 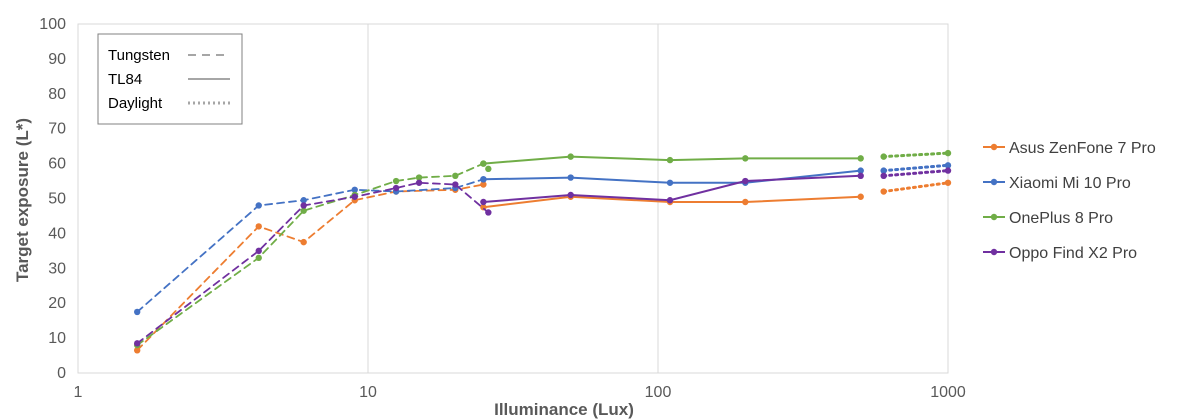 I want to click on y-tick-label: 80, so click(x=57, y=94).